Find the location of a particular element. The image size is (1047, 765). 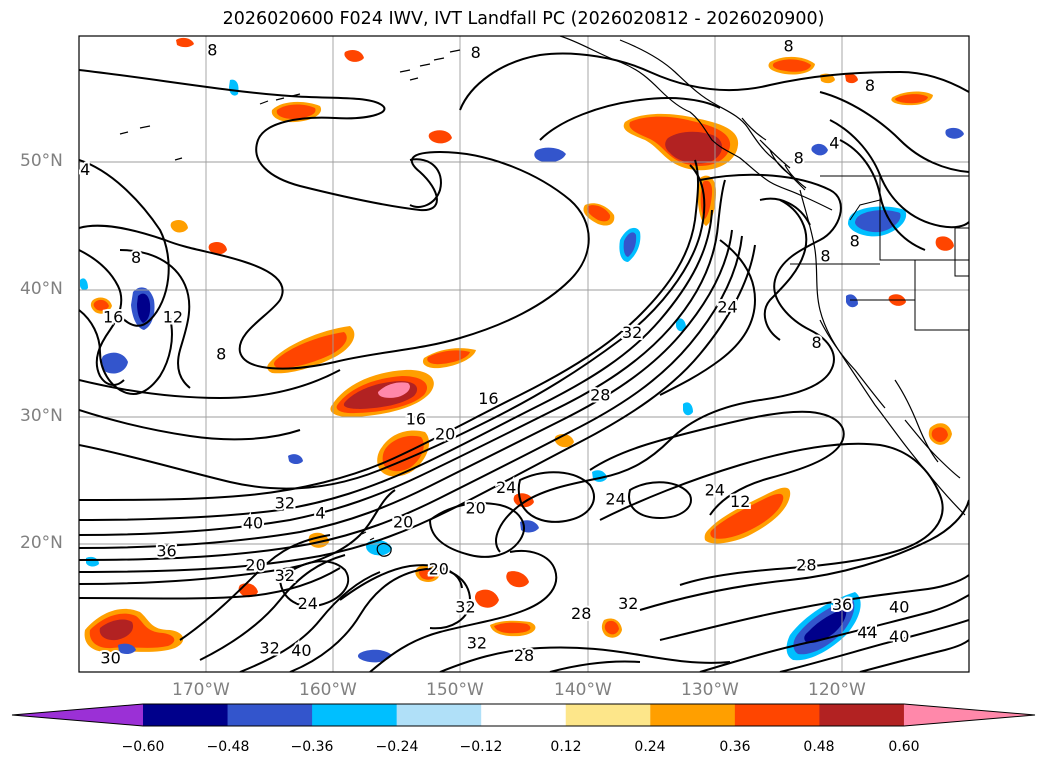

lon-label-170w: 170°W is located at coordinates (201, 690).